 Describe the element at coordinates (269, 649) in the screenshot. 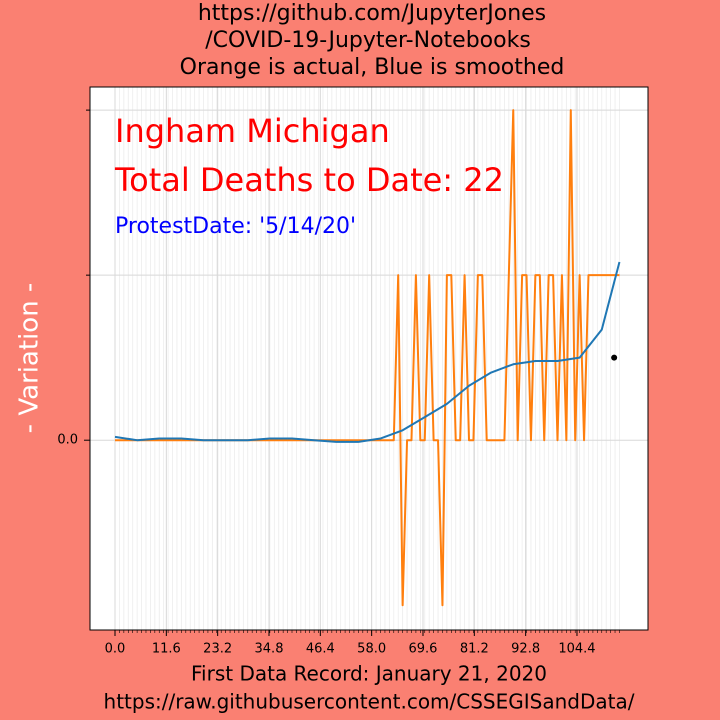

I see `x-tick-label: 34.8` at that location.